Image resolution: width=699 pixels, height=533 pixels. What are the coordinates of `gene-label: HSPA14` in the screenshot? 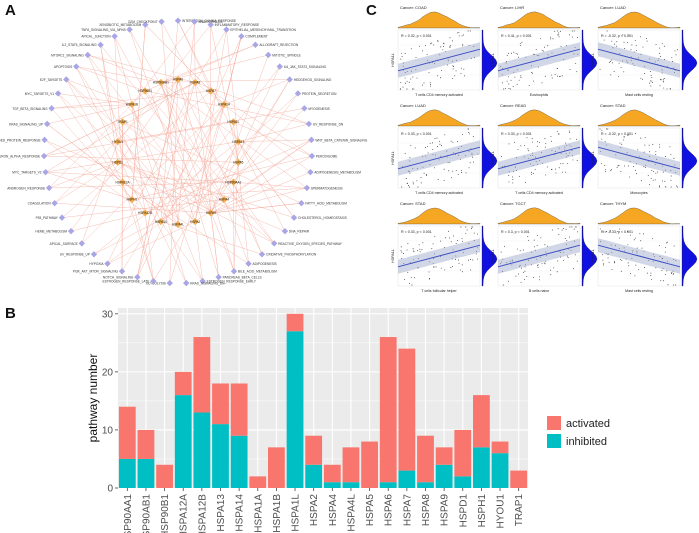 It's located at (161, 222).